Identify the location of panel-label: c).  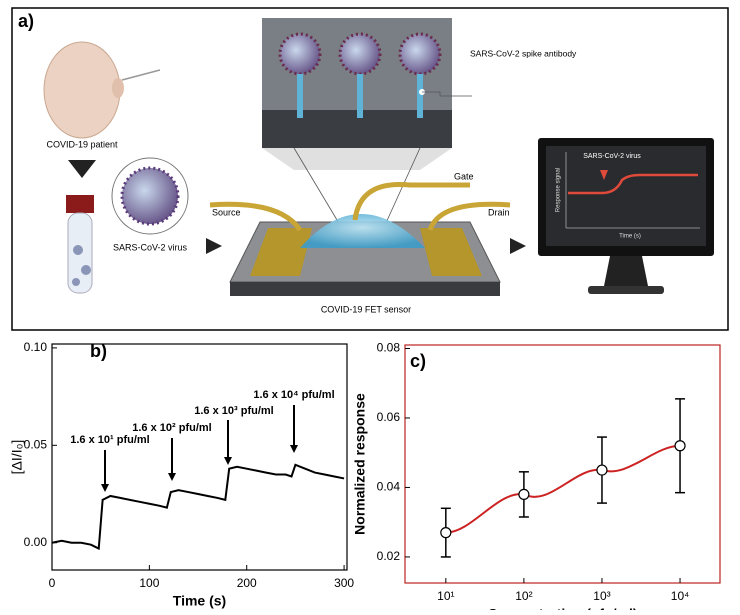
(418, 361).